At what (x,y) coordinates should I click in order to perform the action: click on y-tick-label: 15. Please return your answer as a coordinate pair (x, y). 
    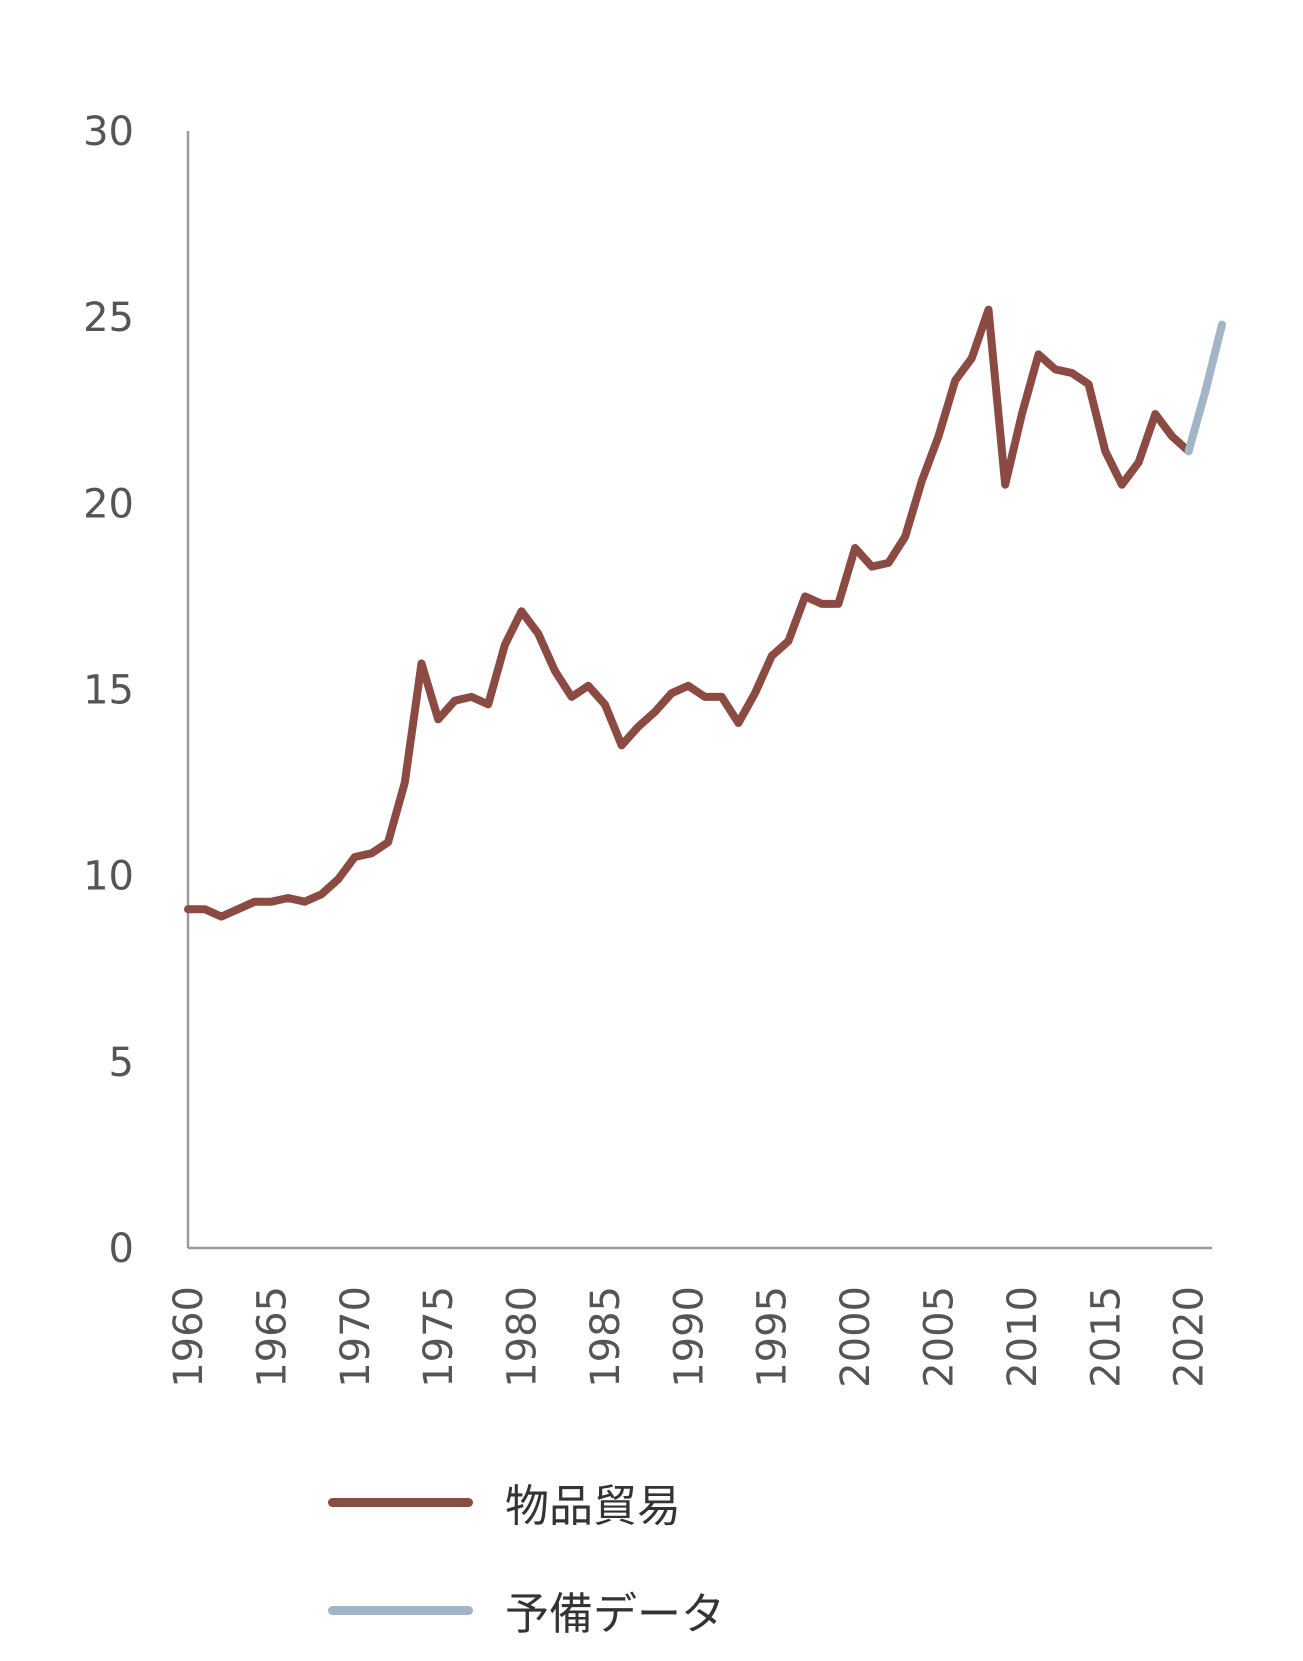
    Looking at the image, I should click on (108, 691).